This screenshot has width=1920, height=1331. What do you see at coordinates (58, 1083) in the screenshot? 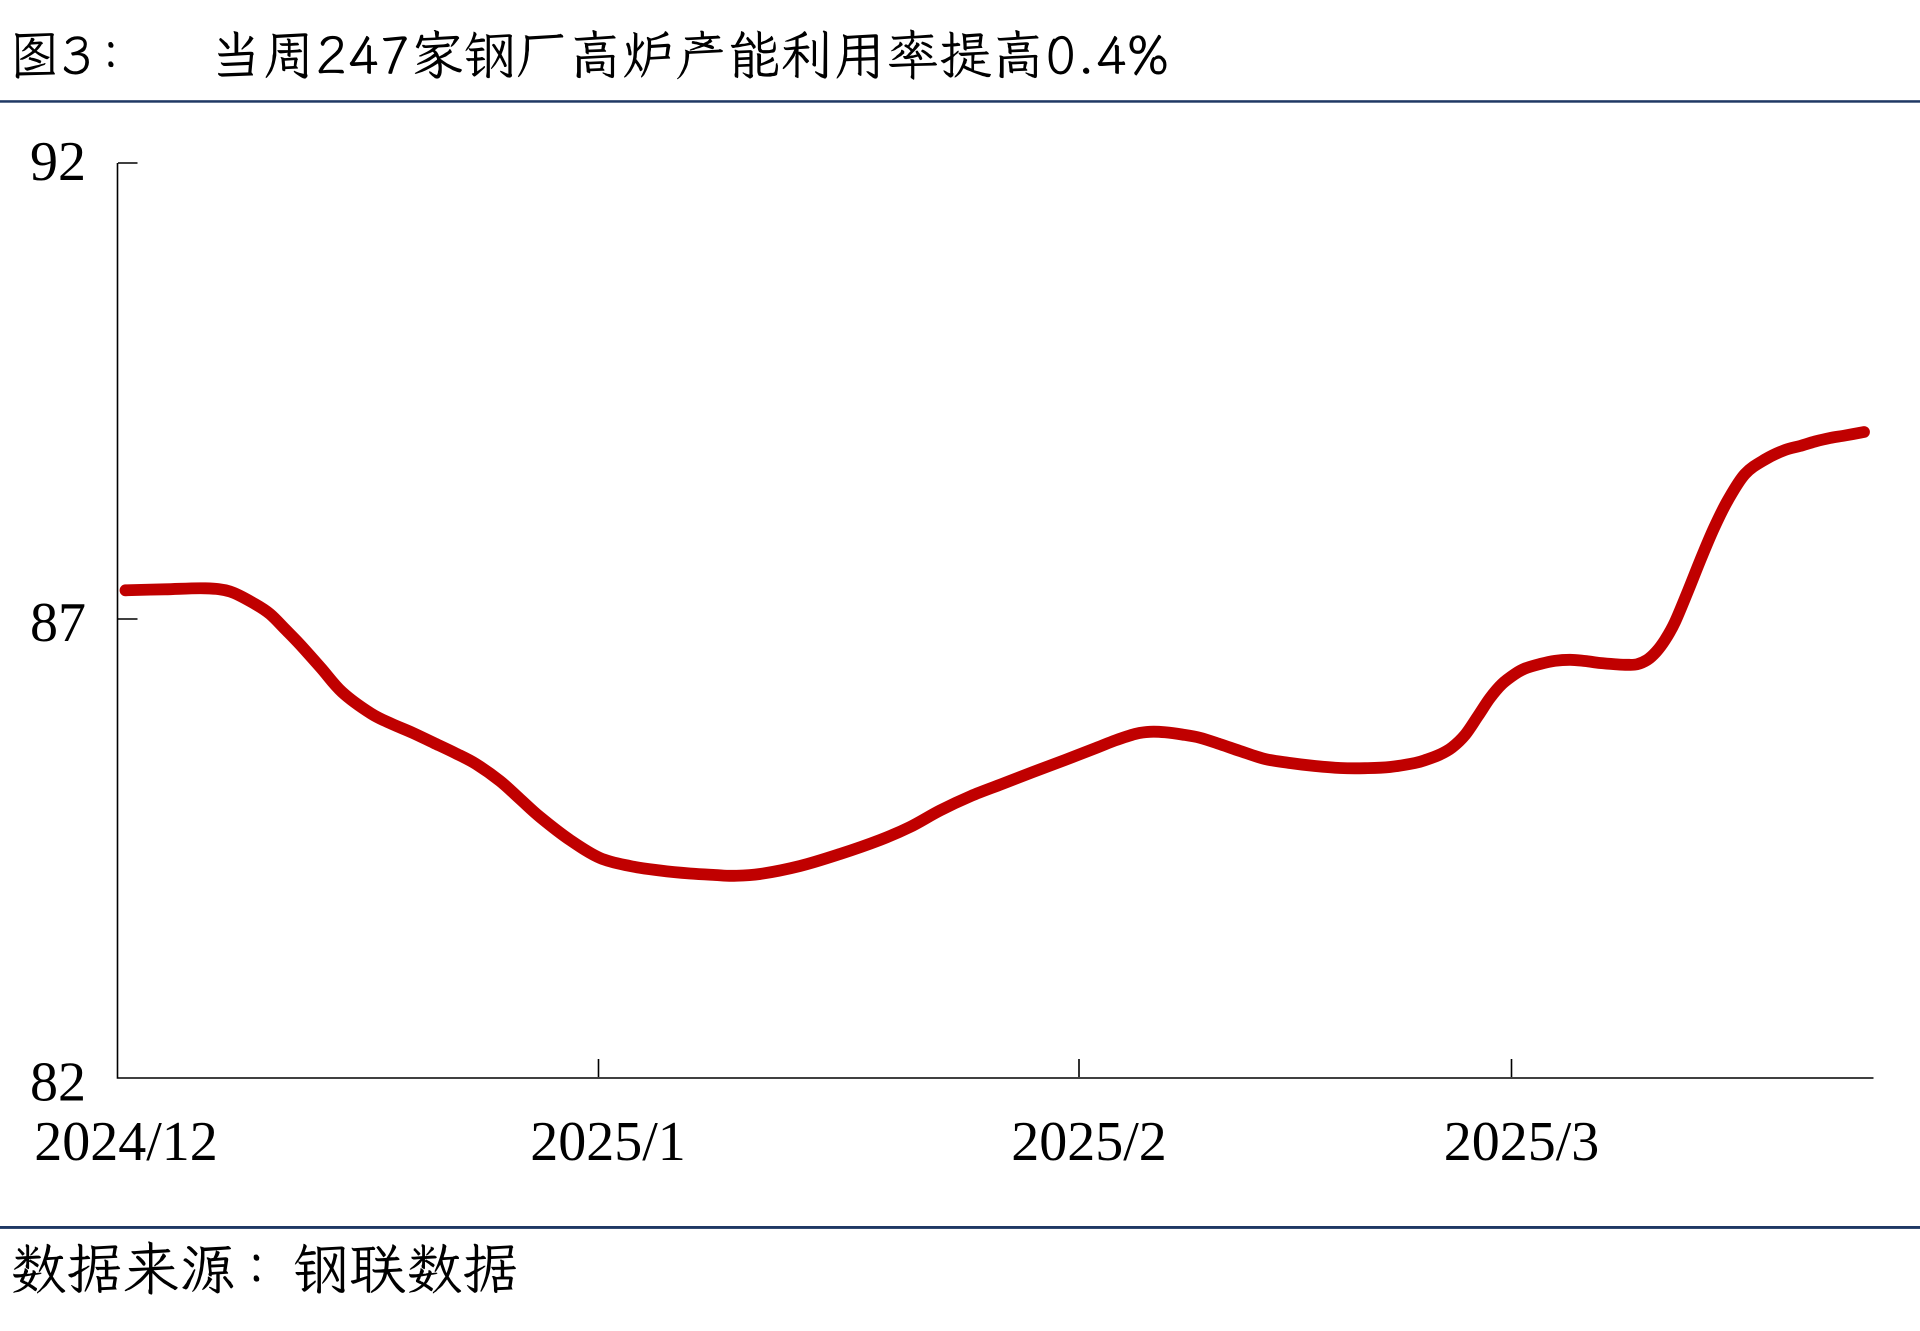
I see `svg-text: 82` at bounding box center [58, 1083].